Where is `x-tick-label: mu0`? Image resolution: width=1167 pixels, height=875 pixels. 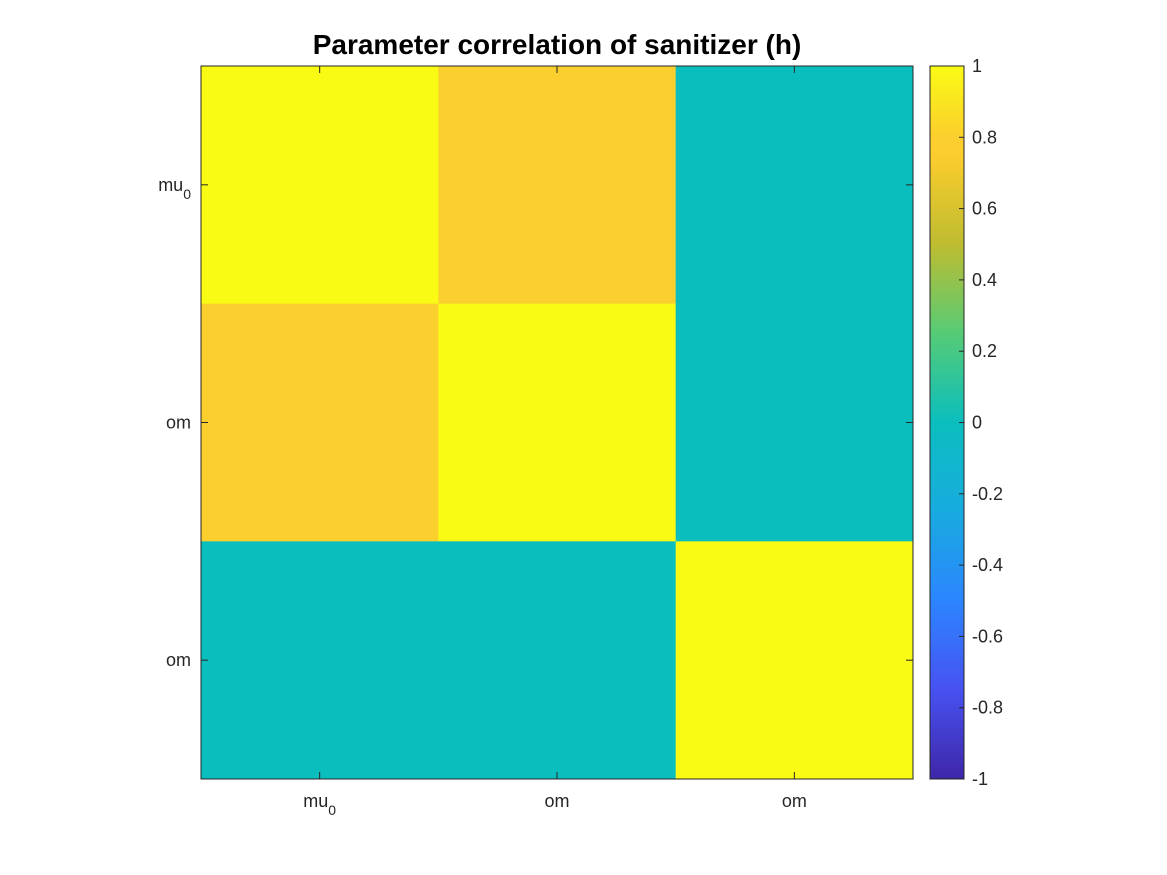
x-tick-label: mu0 is located at coordinates (319, 804).